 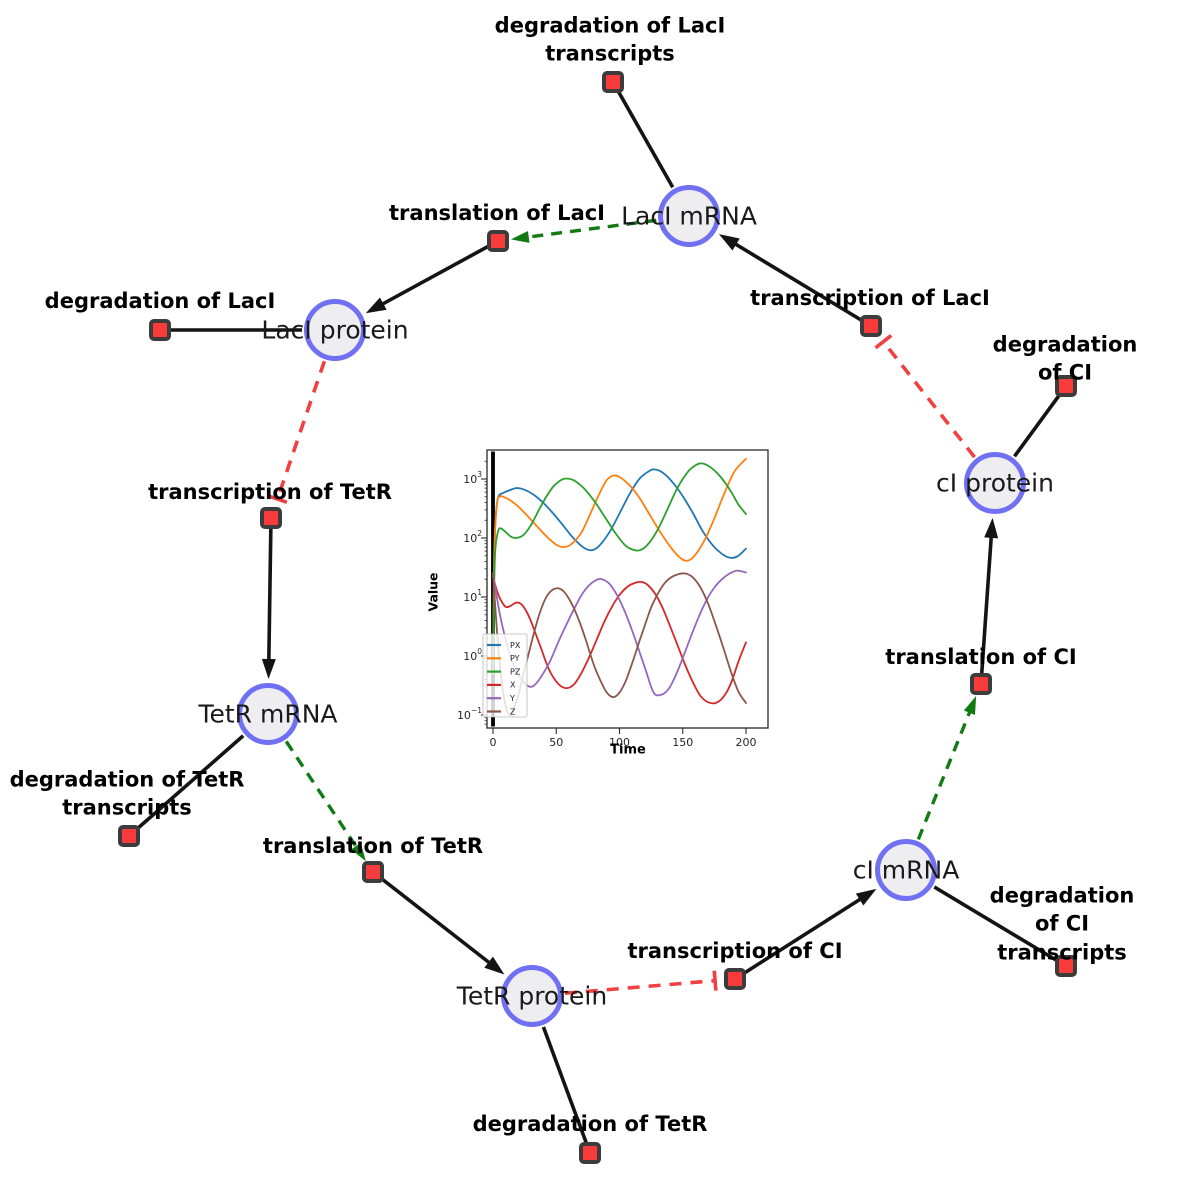 I want to click on series-line-X, so click(x=619, y=640).